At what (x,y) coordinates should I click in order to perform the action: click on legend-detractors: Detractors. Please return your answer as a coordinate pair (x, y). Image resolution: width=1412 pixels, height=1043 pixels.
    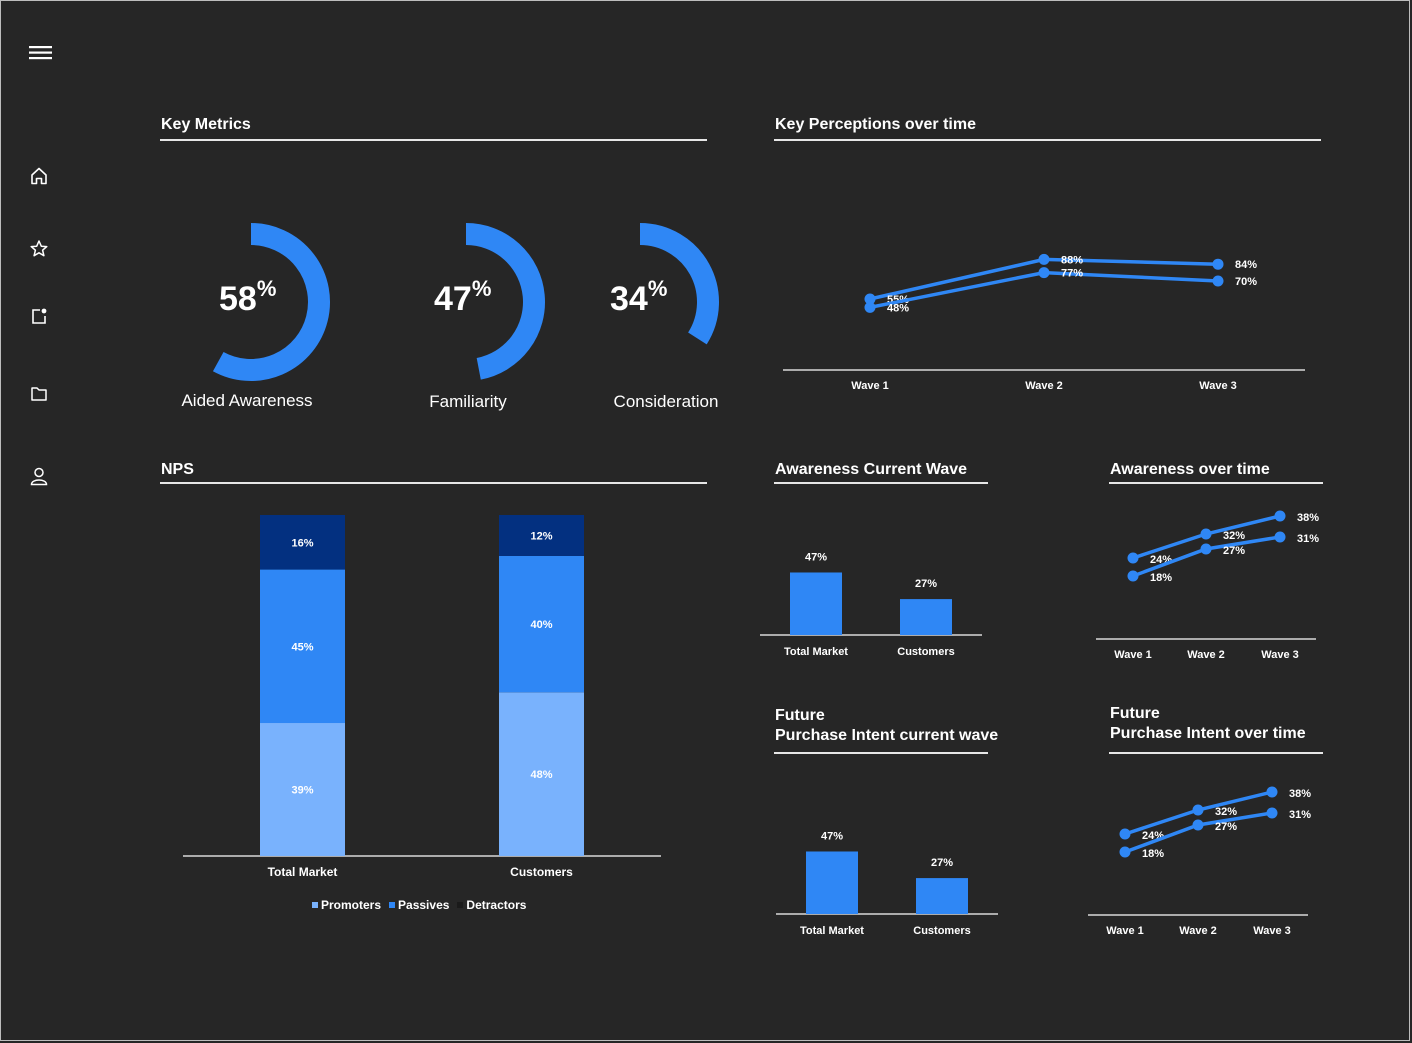
    Looking at the image, I should click on (491, 905).